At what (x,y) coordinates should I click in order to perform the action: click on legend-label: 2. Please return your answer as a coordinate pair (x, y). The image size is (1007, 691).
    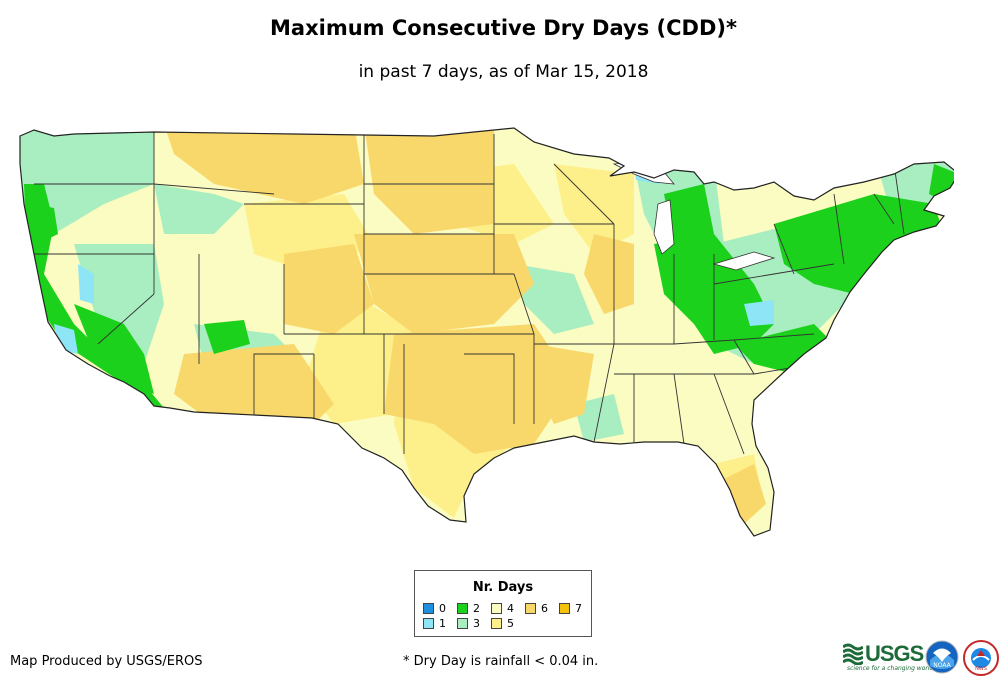
    Looking at the image, I should click on (476, 608).